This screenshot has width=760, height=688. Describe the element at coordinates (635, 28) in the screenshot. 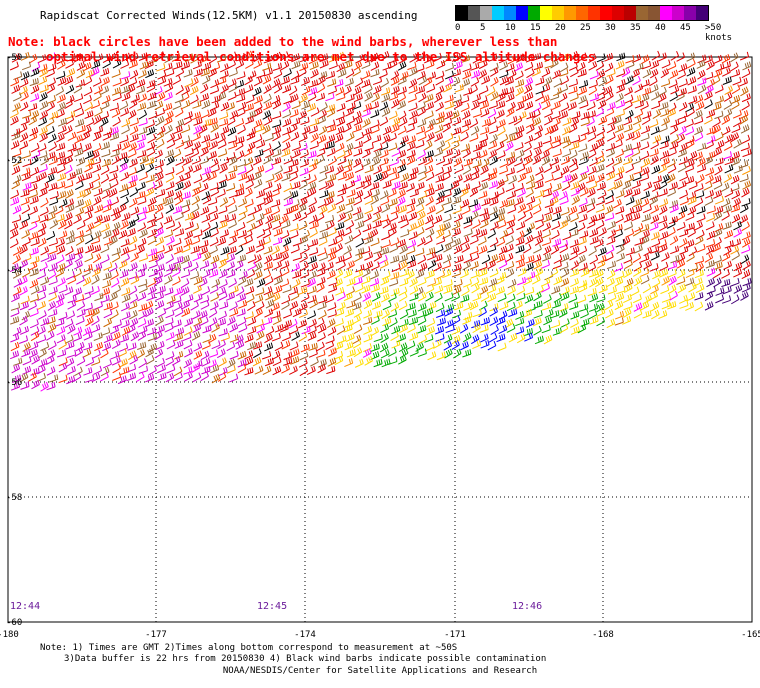

I see `legend-label: 35` at that location.